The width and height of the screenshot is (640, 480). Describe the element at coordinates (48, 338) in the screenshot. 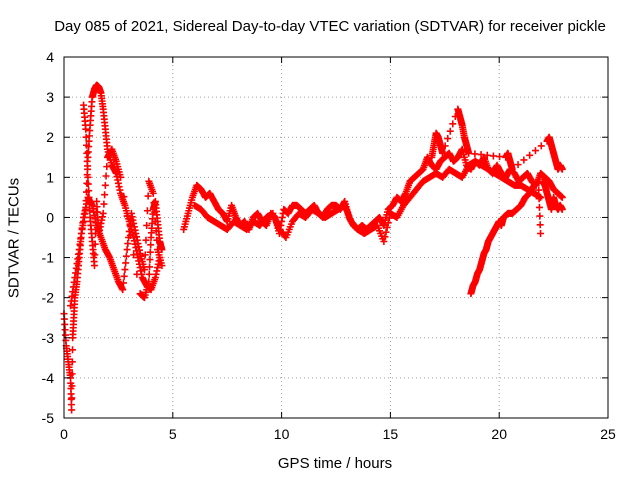

I see `y-tick-label: -3` at that location.